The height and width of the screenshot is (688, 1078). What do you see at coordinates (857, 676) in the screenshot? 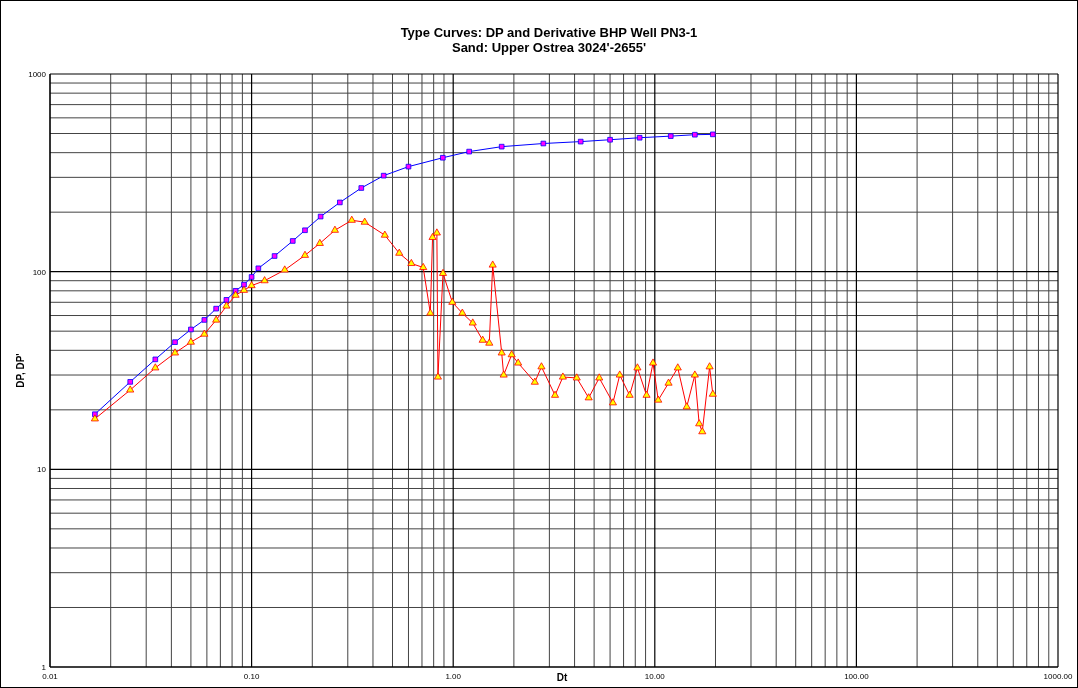
I see `x-tick-label: 100.00` at bounding box center [857, 676].